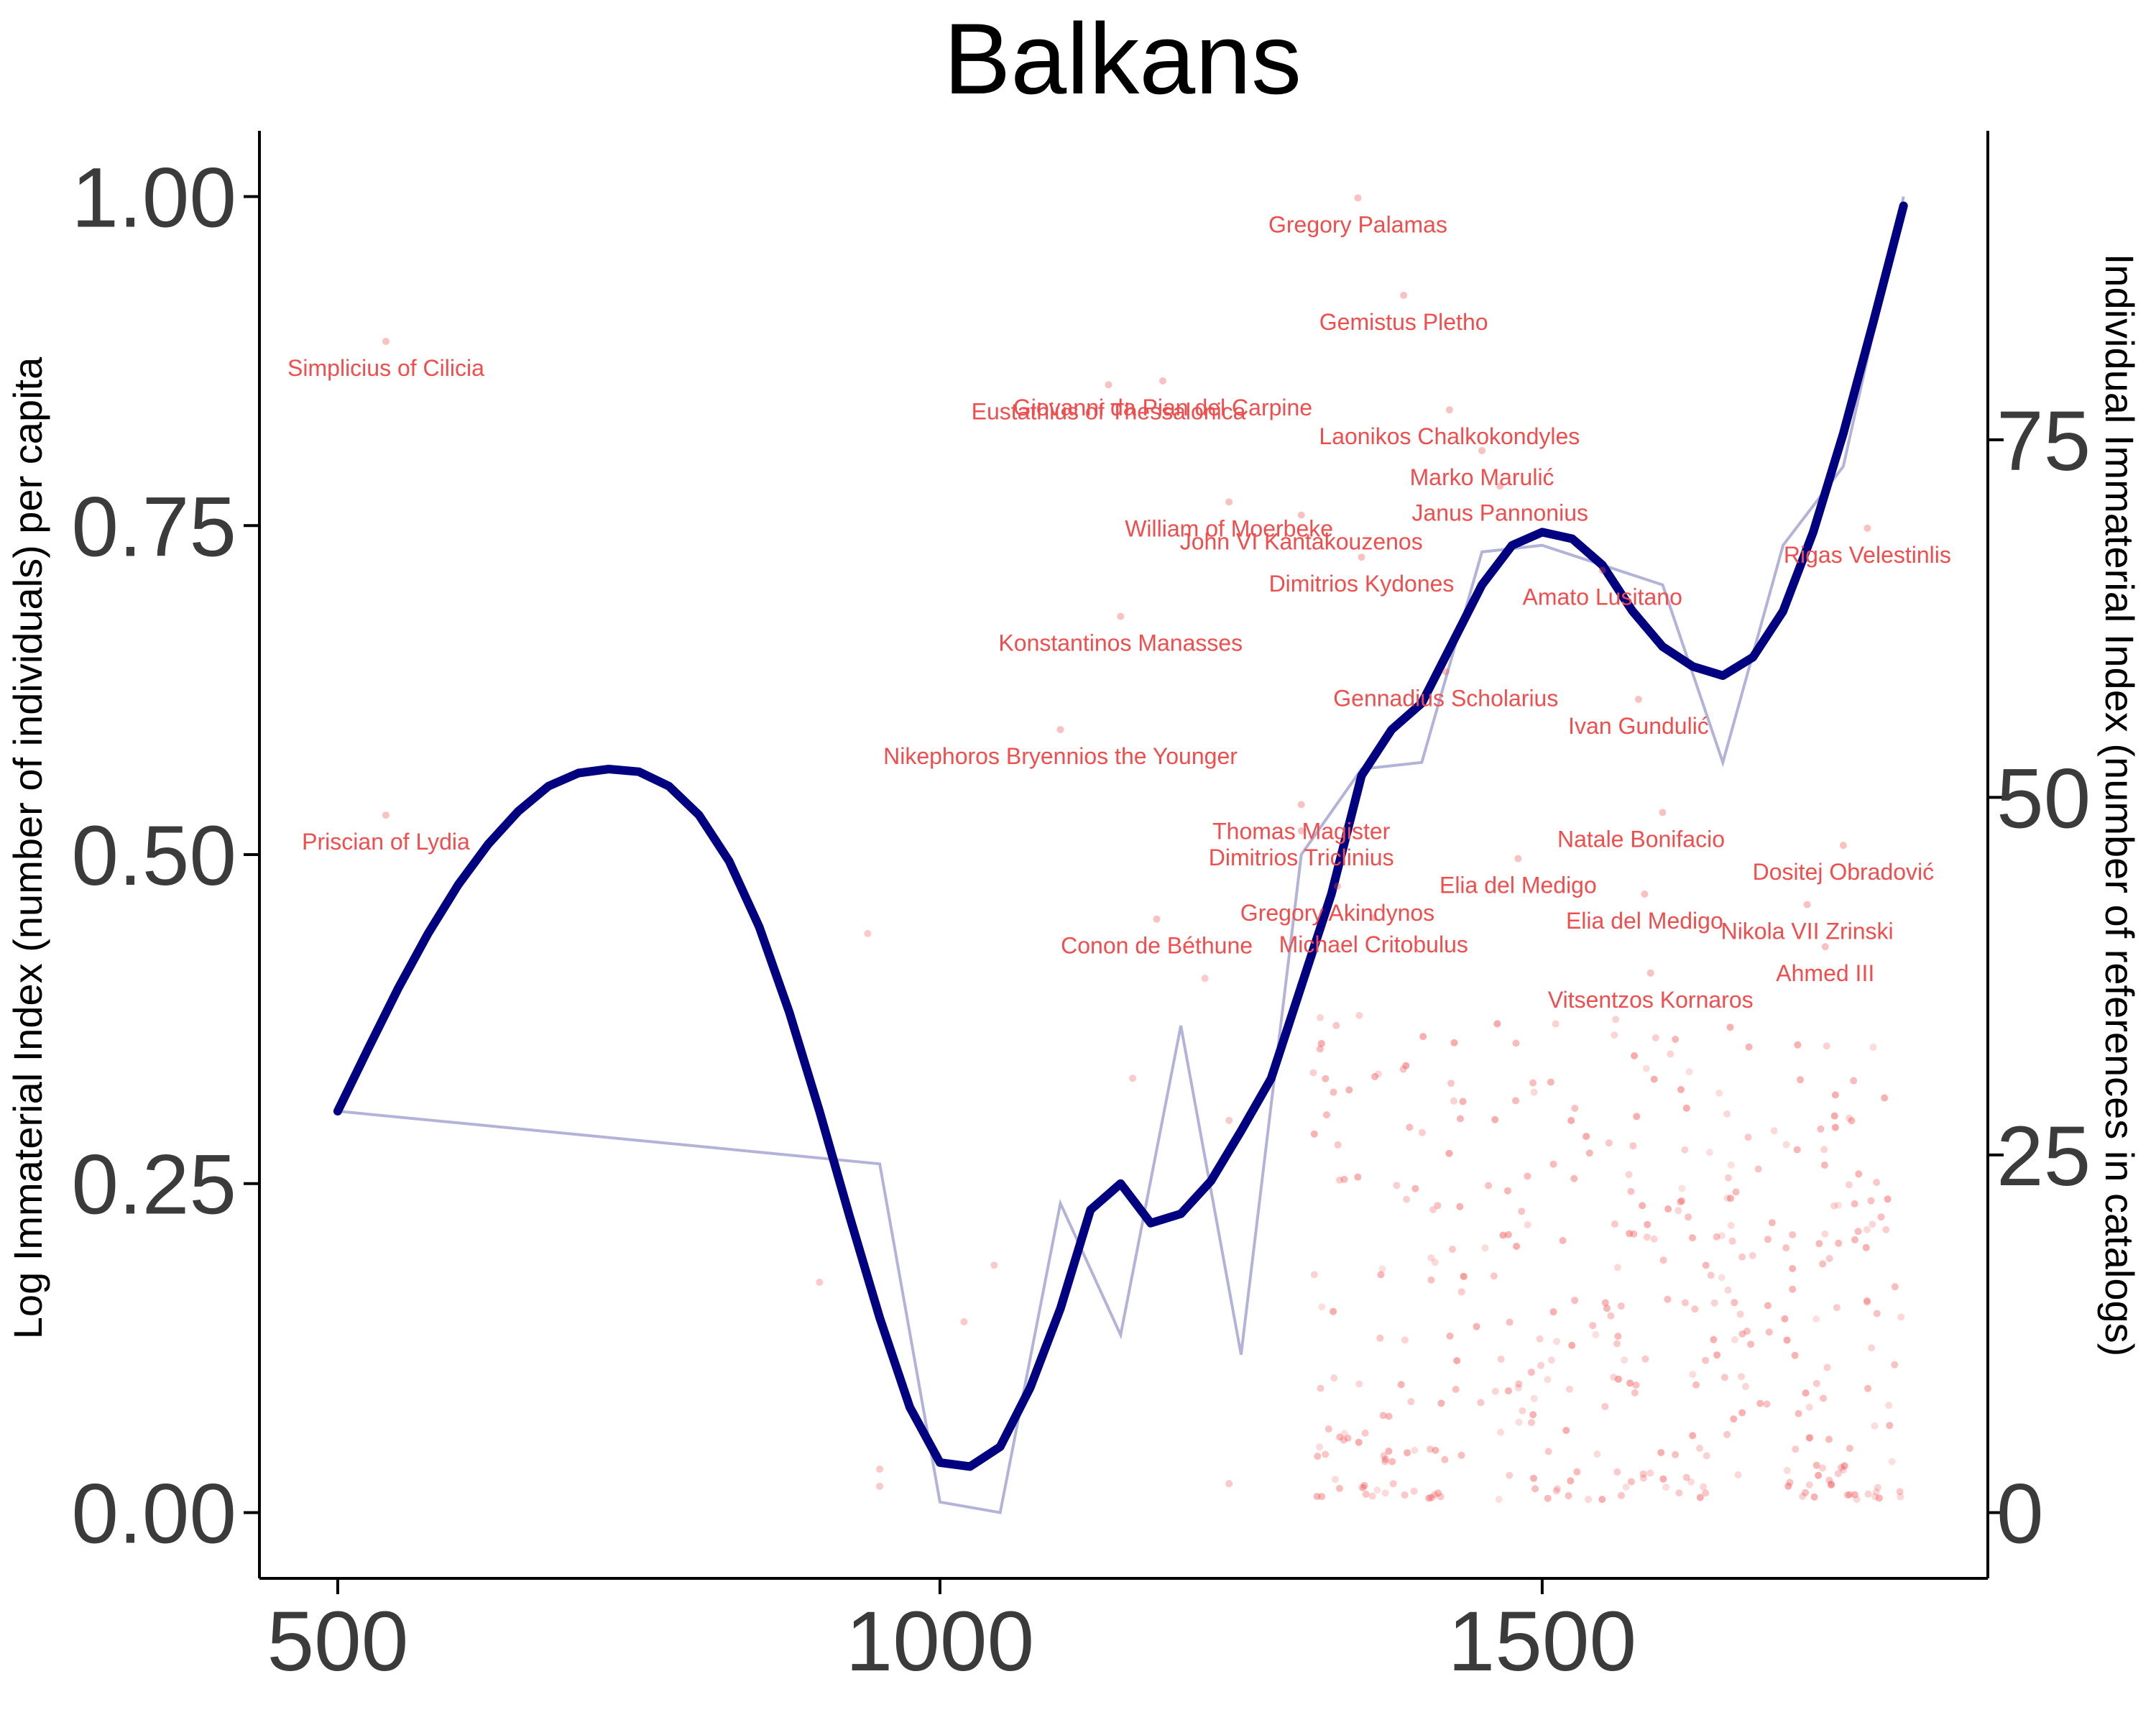 The width and height of the screenshot is (2156, 1725). I want to click on annotation-label: Dimitrios Triclinius, so click(1301, 857).